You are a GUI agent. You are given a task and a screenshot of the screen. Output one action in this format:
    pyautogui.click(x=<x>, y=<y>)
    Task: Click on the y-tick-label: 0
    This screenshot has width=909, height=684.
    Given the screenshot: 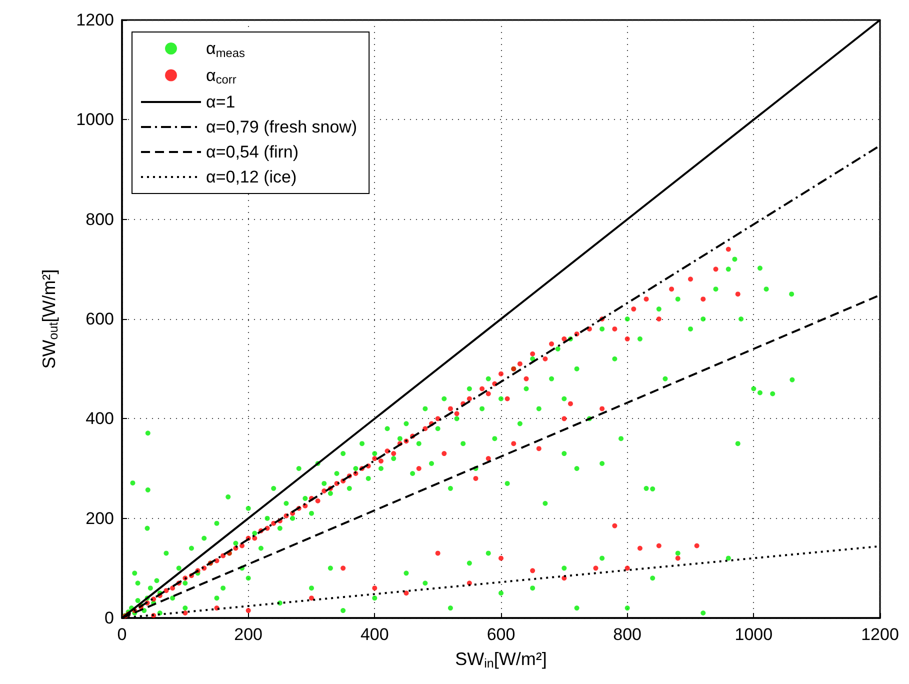 What is the action you would take?
    pyautogui.click(x=109, y=618)
    